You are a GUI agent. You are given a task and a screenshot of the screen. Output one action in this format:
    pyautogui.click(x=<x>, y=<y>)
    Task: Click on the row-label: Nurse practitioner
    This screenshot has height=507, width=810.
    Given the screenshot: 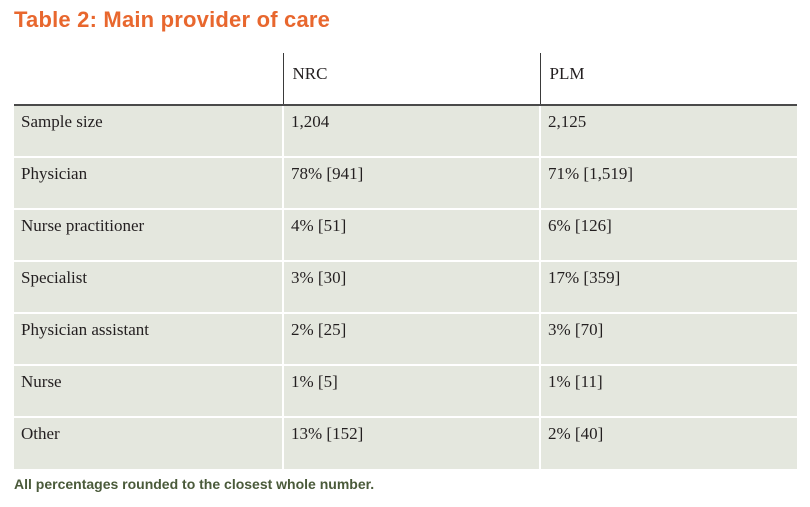 What is the action you would take?
    pyautogui.click(x=148, y=235)
    